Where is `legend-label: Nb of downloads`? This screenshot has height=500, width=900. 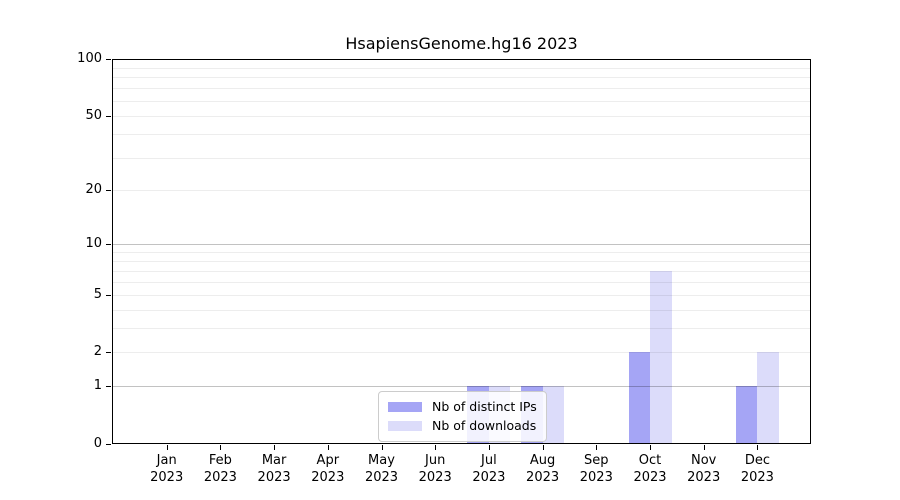 legend-label: Nb of downloads is located at coordinates (484, 425).